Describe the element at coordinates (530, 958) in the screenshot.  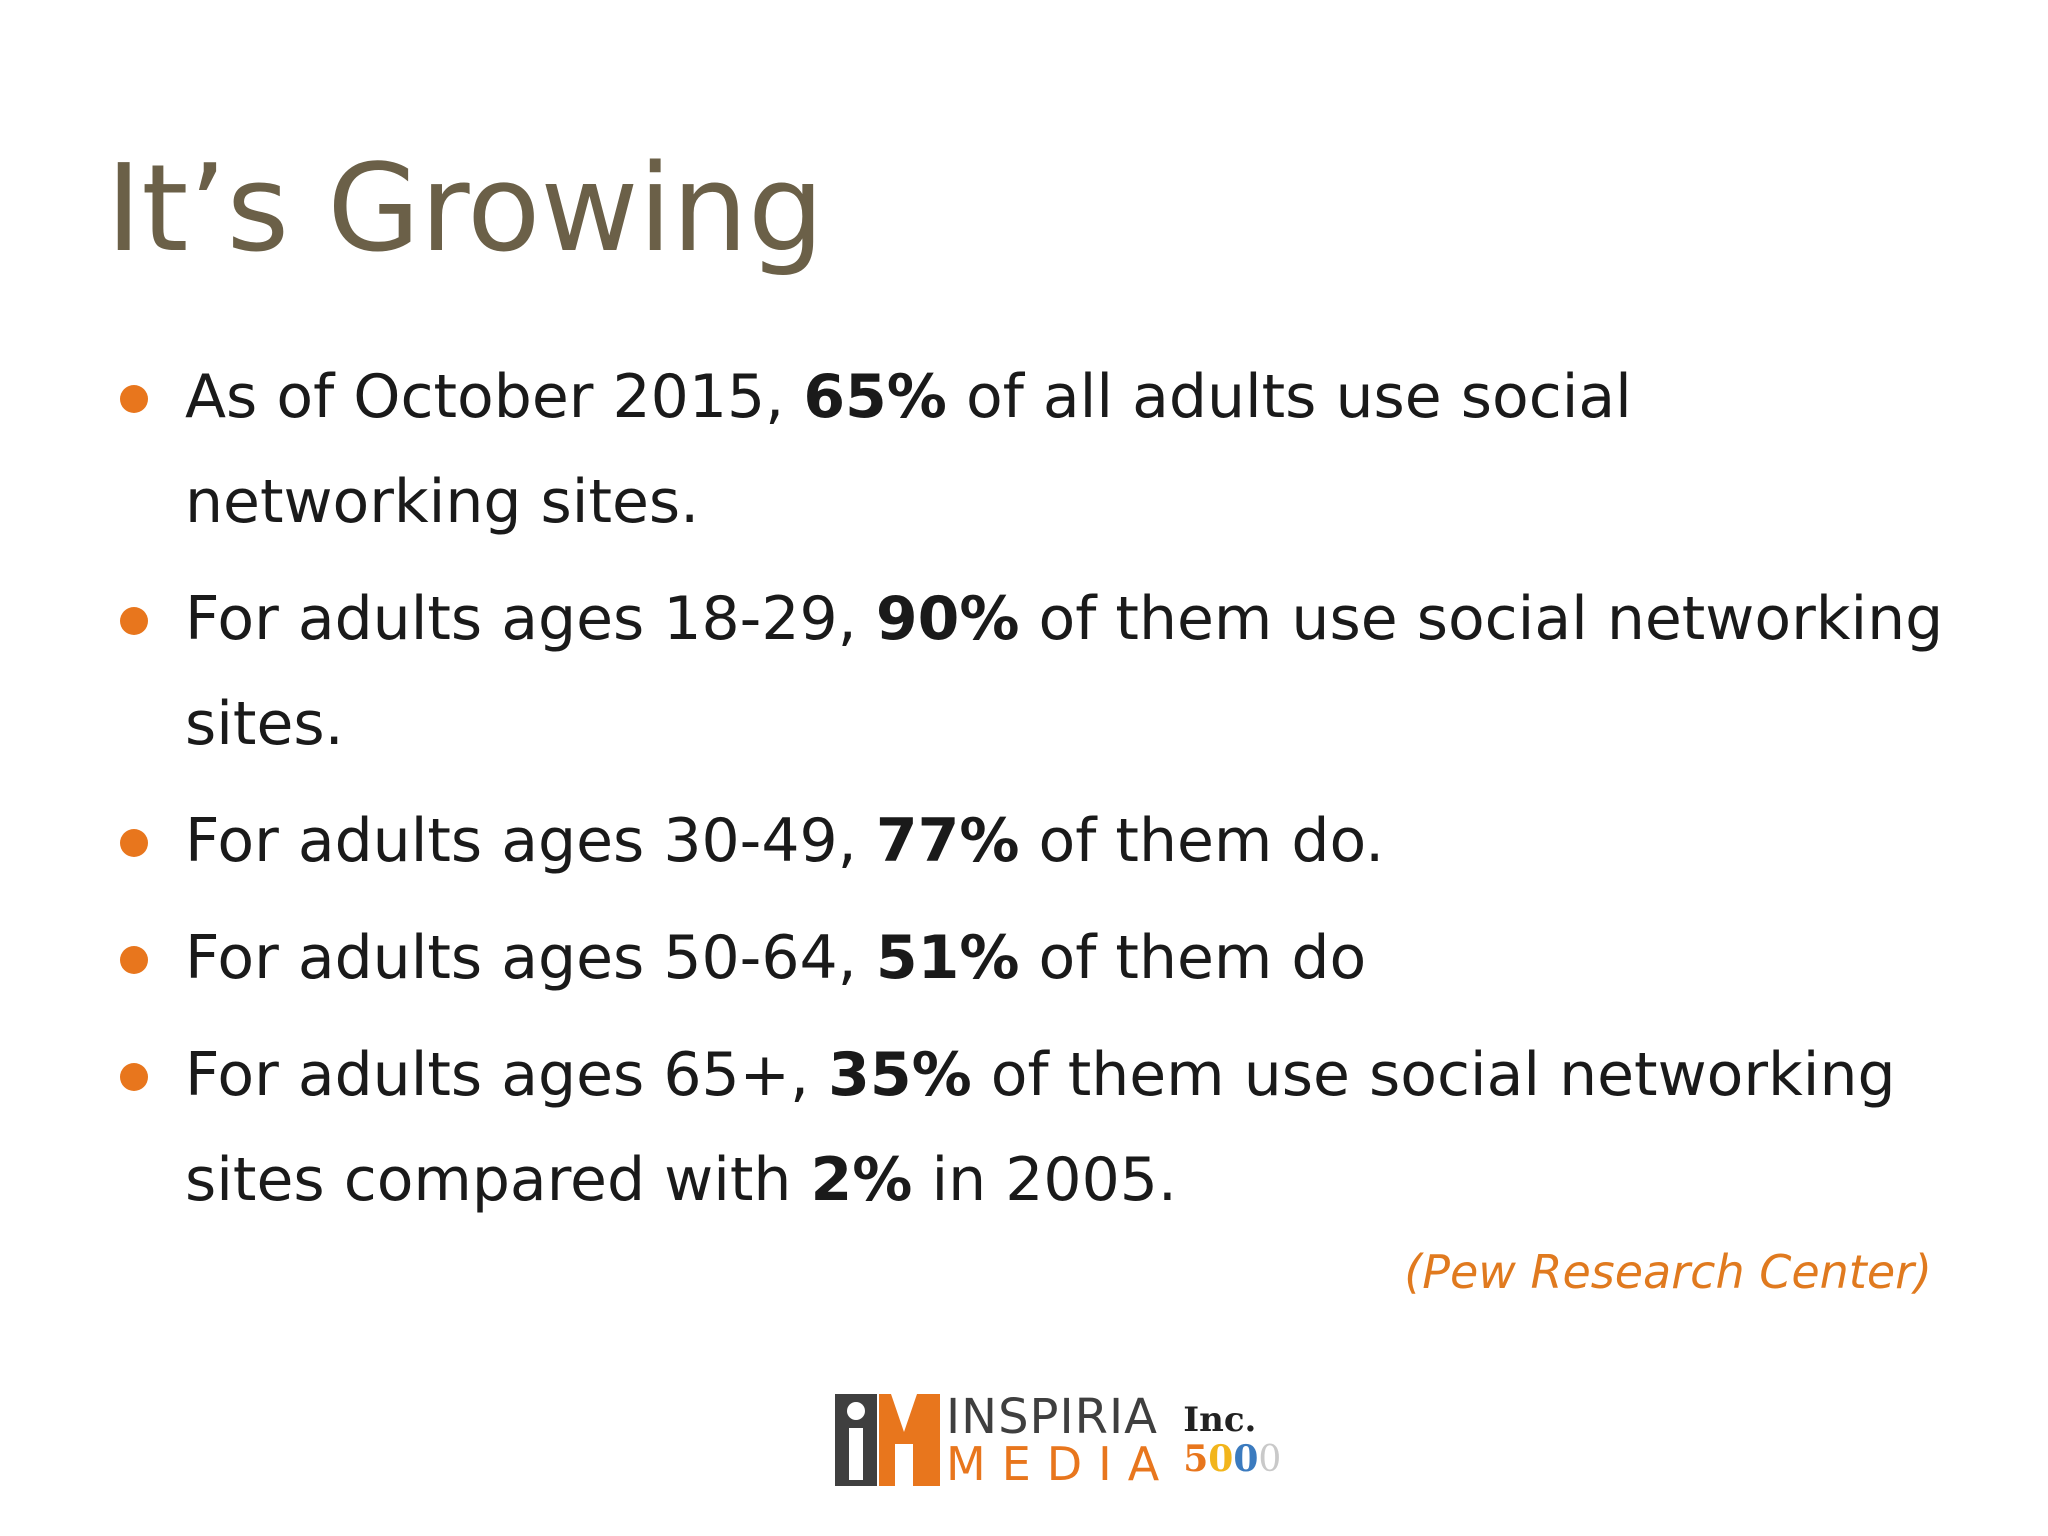
I see `bullet-text: For adults ages 50-64,` at that location.